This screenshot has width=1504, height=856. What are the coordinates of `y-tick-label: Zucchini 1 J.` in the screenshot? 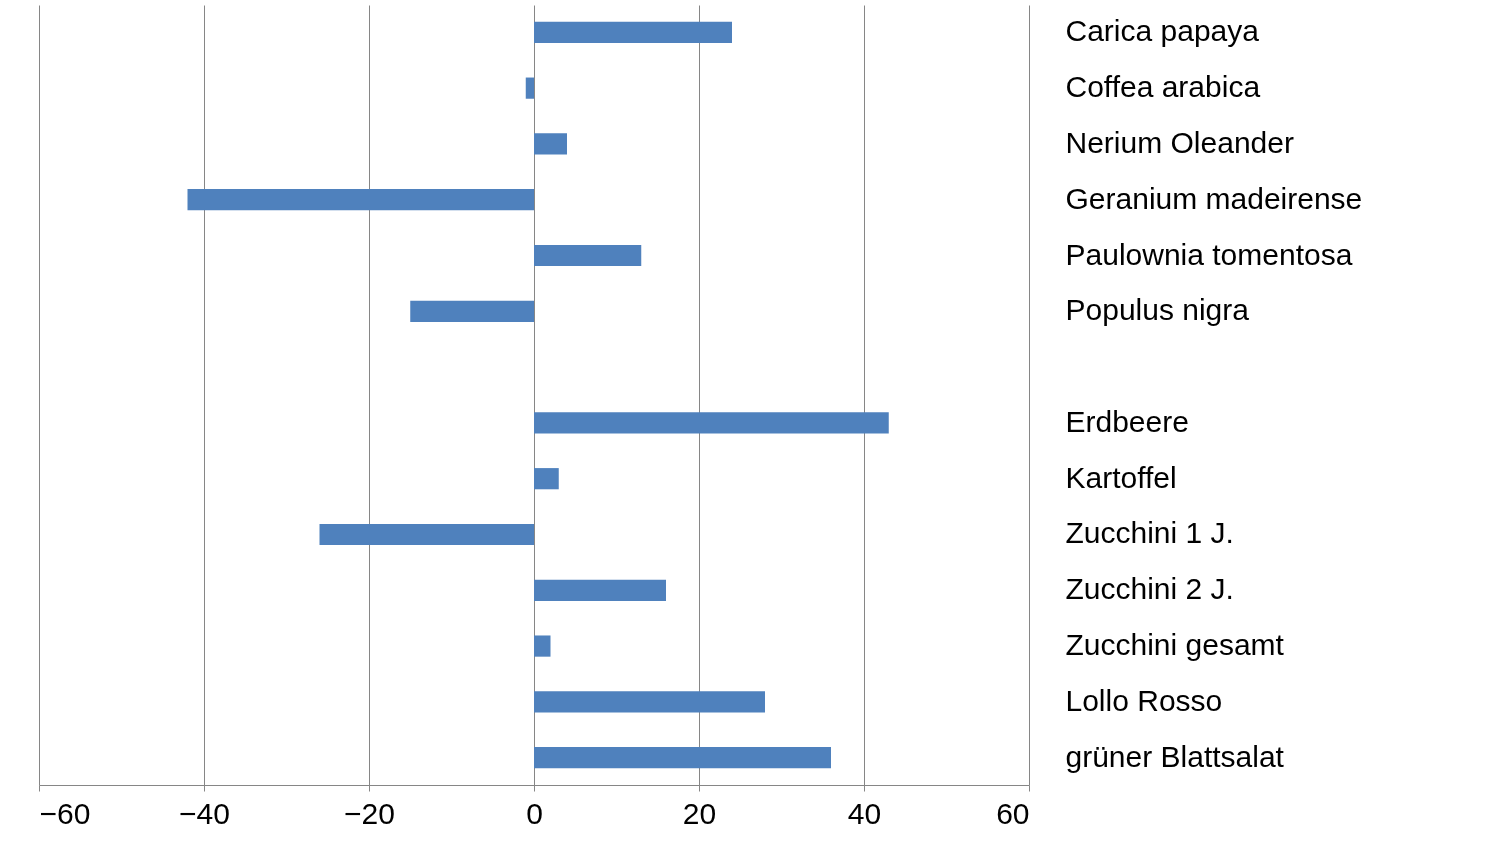 It's located at (1149, 533).